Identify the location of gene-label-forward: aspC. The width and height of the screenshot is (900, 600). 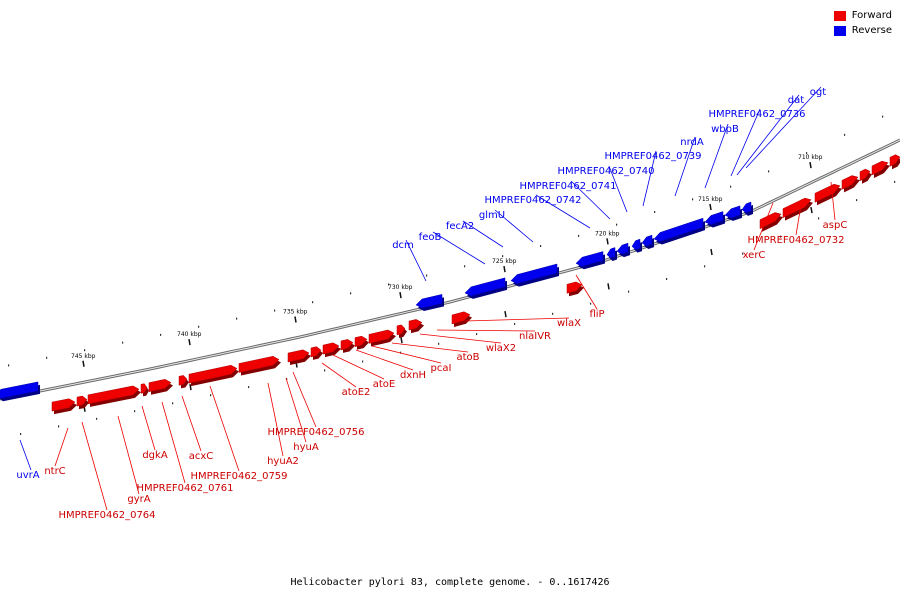
(835, 225).